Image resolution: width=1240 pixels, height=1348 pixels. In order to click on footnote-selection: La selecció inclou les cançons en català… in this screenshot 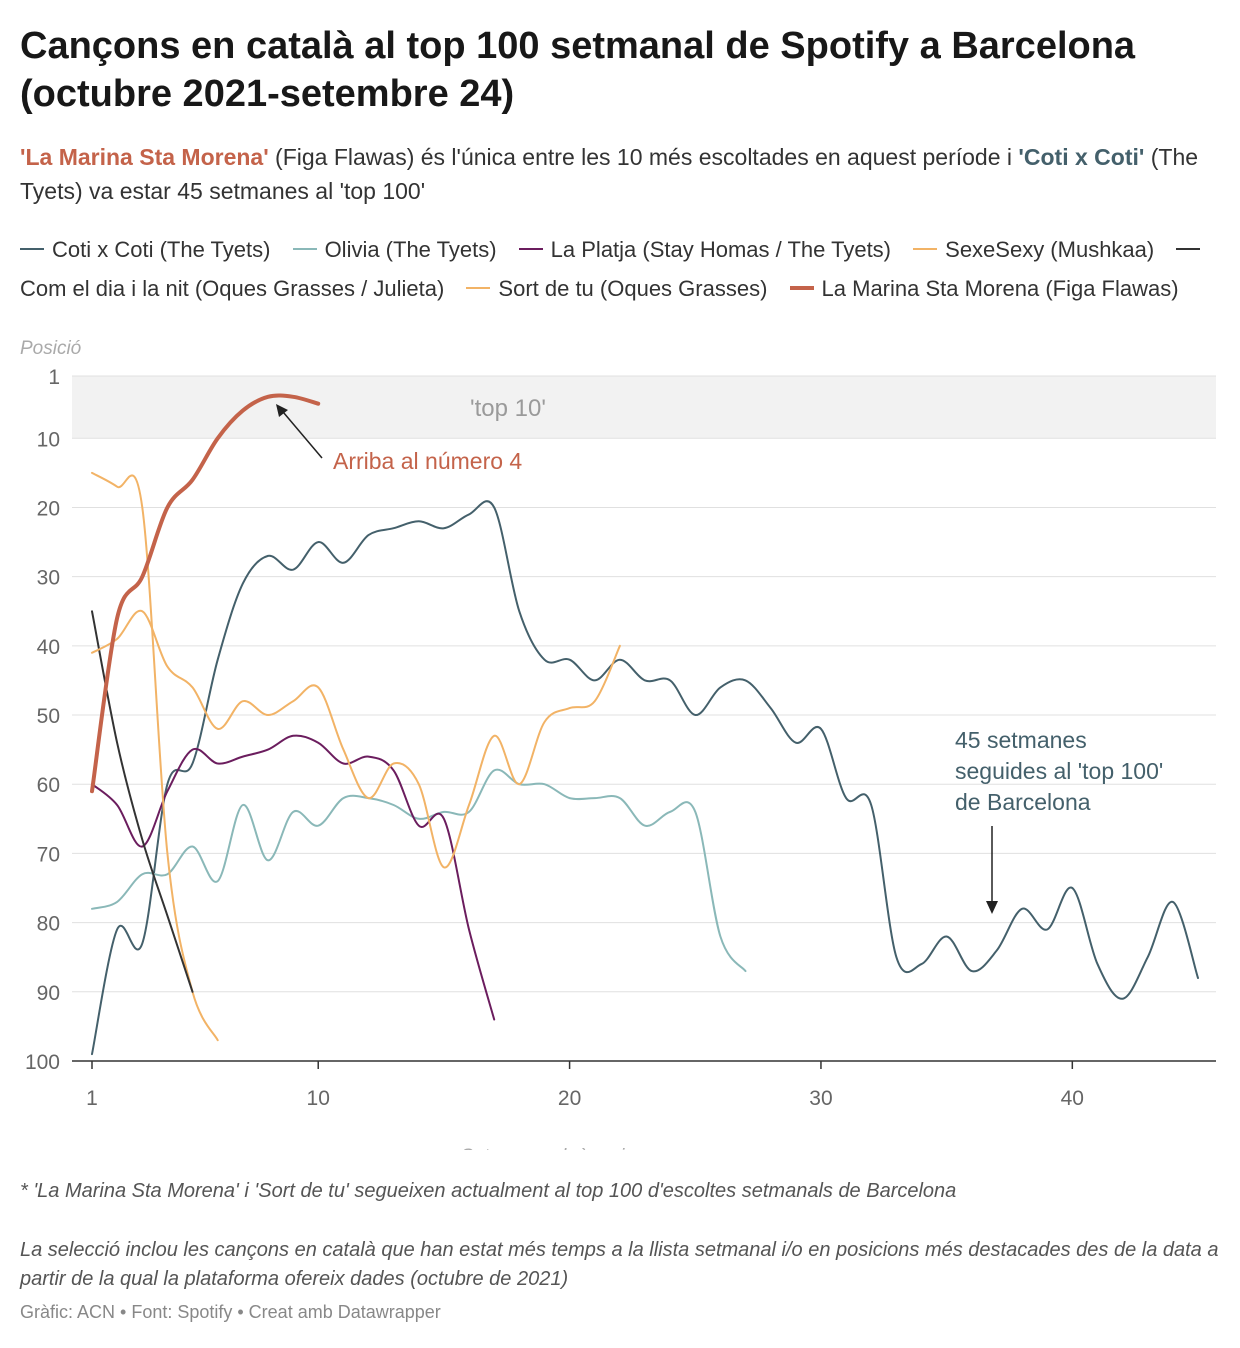, I will do `click(619, 1264)`.